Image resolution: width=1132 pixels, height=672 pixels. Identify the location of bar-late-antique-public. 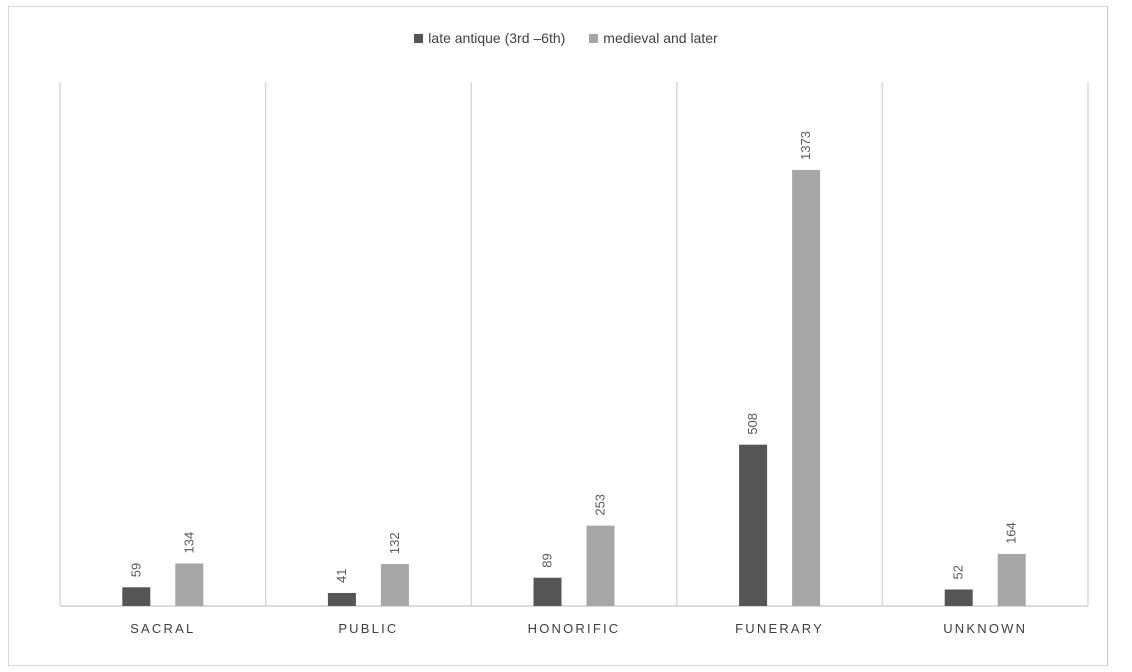
(341, 599).